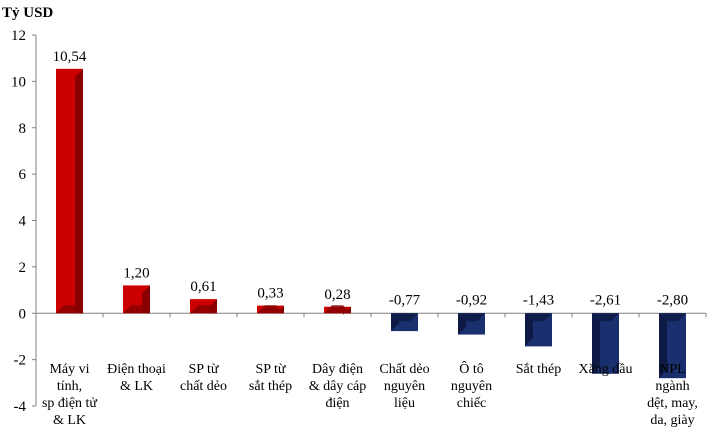  Describe the element at coordinates (23, 268) in the screenshot. I see `y-tick-label: 2` at that location.